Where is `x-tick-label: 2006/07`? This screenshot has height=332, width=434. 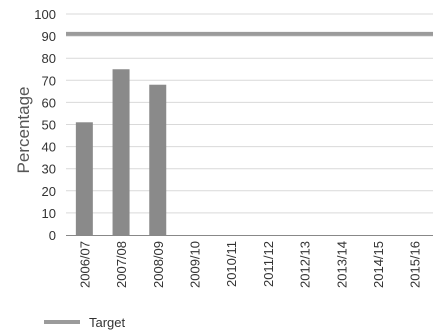 x-tick-label: 2006/07 is located at coordinates (84, 264).